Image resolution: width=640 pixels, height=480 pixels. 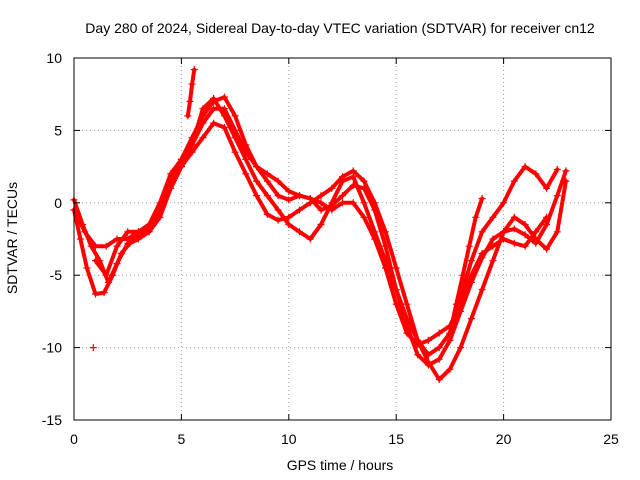 What do you see at coordinates (54, 58) in the screenshot?
I see `y-tick-label: 10` at bounding box center [54, 58].